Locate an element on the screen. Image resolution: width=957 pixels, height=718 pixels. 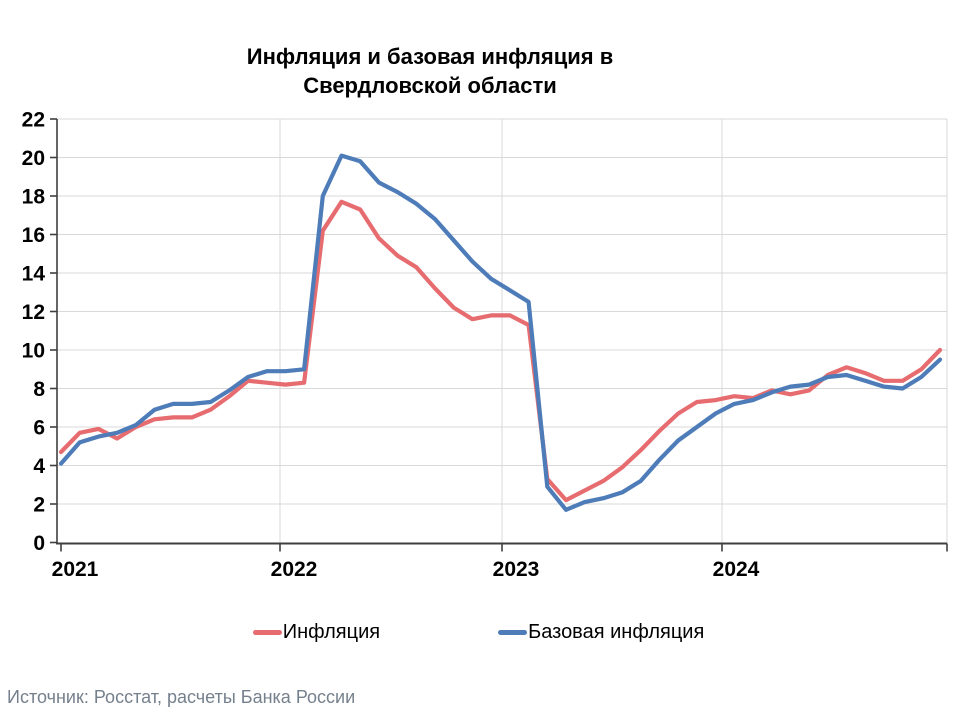
legend-label-inflation: Инфляция is located at coordinates (331, 631).